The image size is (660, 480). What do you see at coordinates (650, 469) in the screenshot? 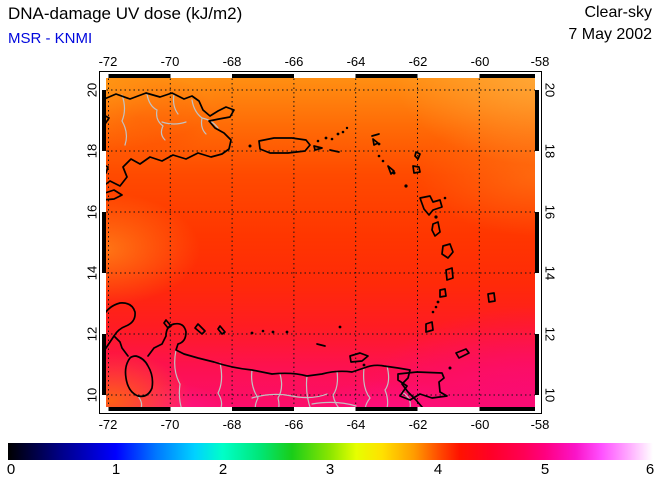
I see `colorbar-tick-label: 6` at bounding box center [650, 469].